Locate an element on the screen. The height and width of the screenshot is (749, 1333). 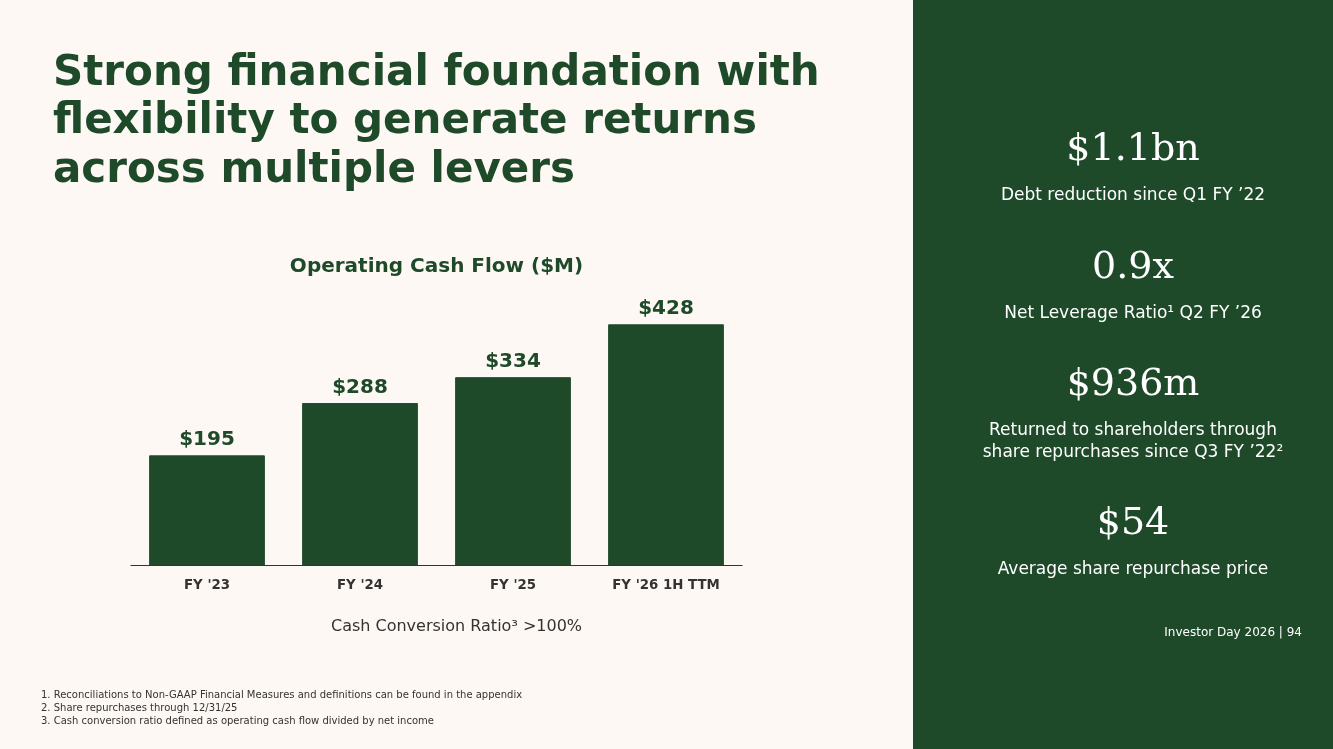
x-tick-label: FY '26 1H TTM is located at coordinates (666, 584).